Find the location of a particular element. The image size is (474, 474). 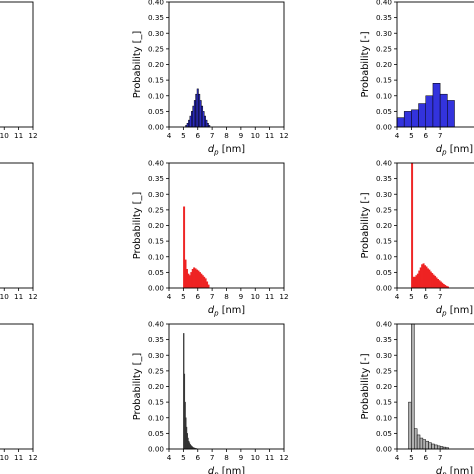

xtick-label-r2c3-0: 4 is located at coordinates (397, 296).